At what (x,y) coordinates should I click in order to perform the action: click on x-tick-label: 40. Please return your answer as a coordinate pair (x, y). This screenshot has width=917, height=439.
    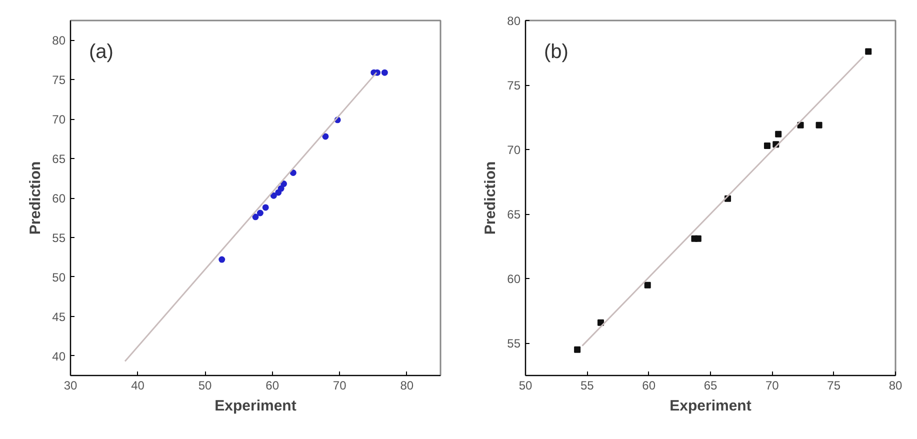
    Looking at the image, I should click on (138, 385).